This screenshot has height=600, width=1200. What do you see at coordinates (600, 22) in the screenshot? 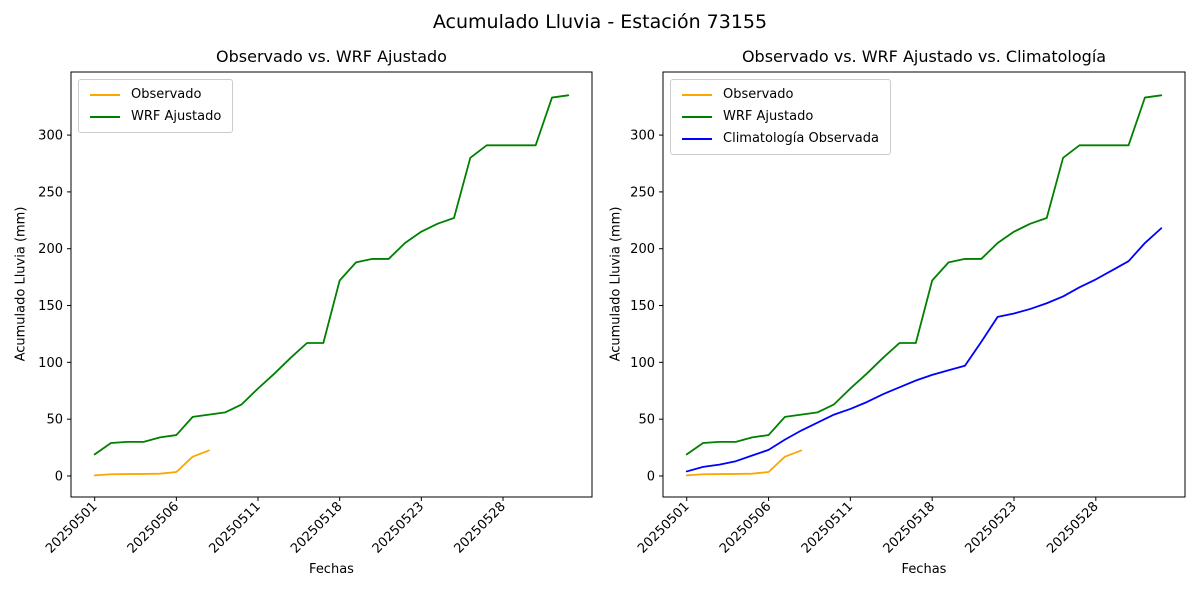
I see `figure-suptitle: Acumulado Lluvia - Estación 73155` at bounding box center [600, 22].